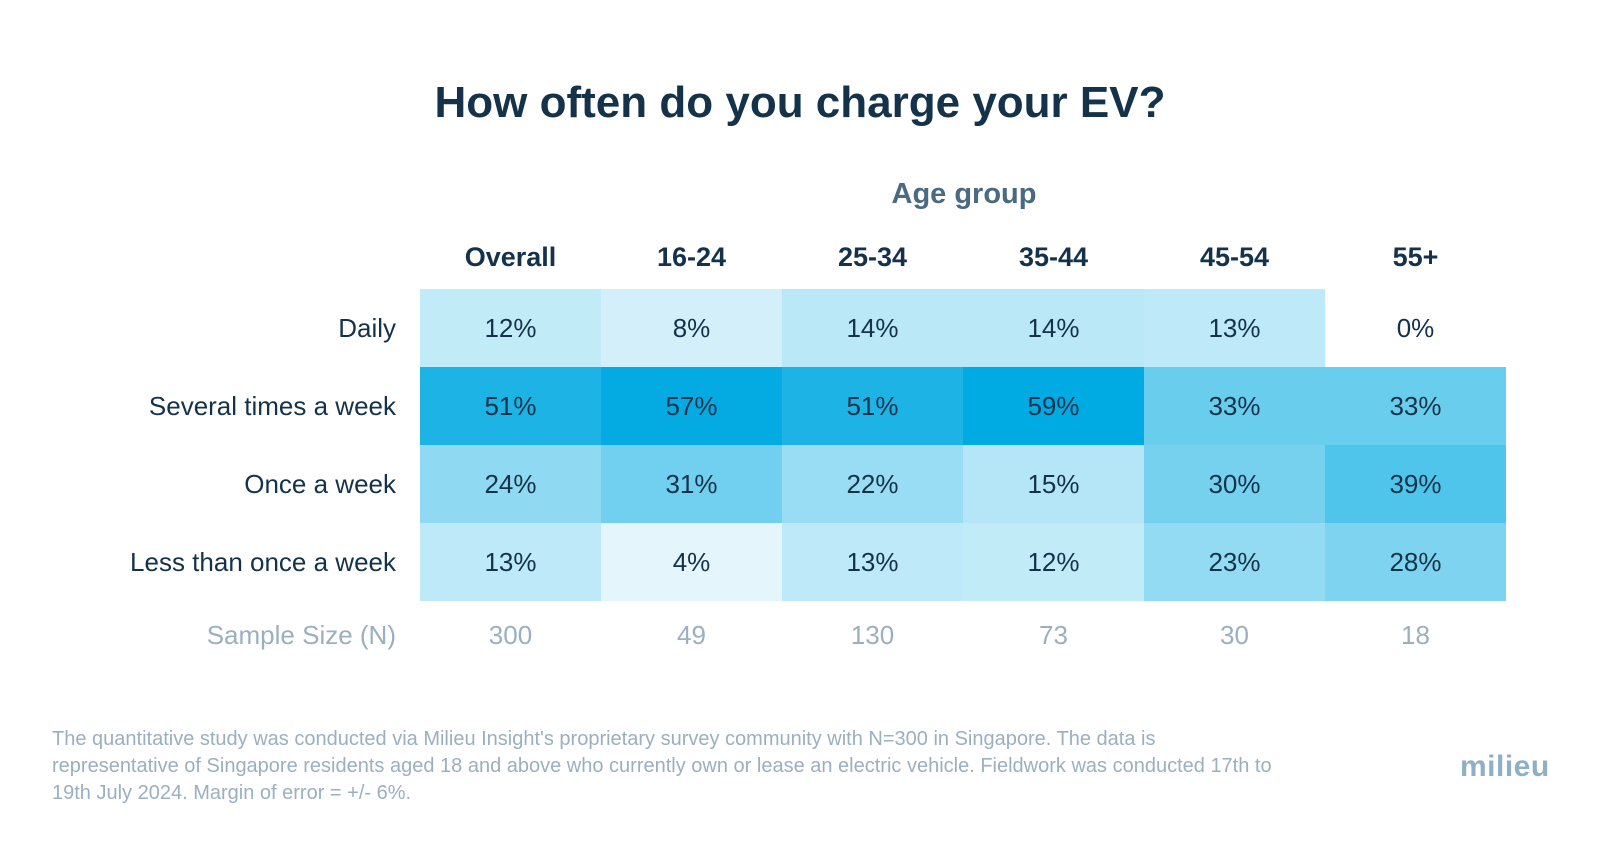  Describe the element at coordinates (320, 484) in the screenshot. I see `row-label-once-a-week: Once a week` at that location.